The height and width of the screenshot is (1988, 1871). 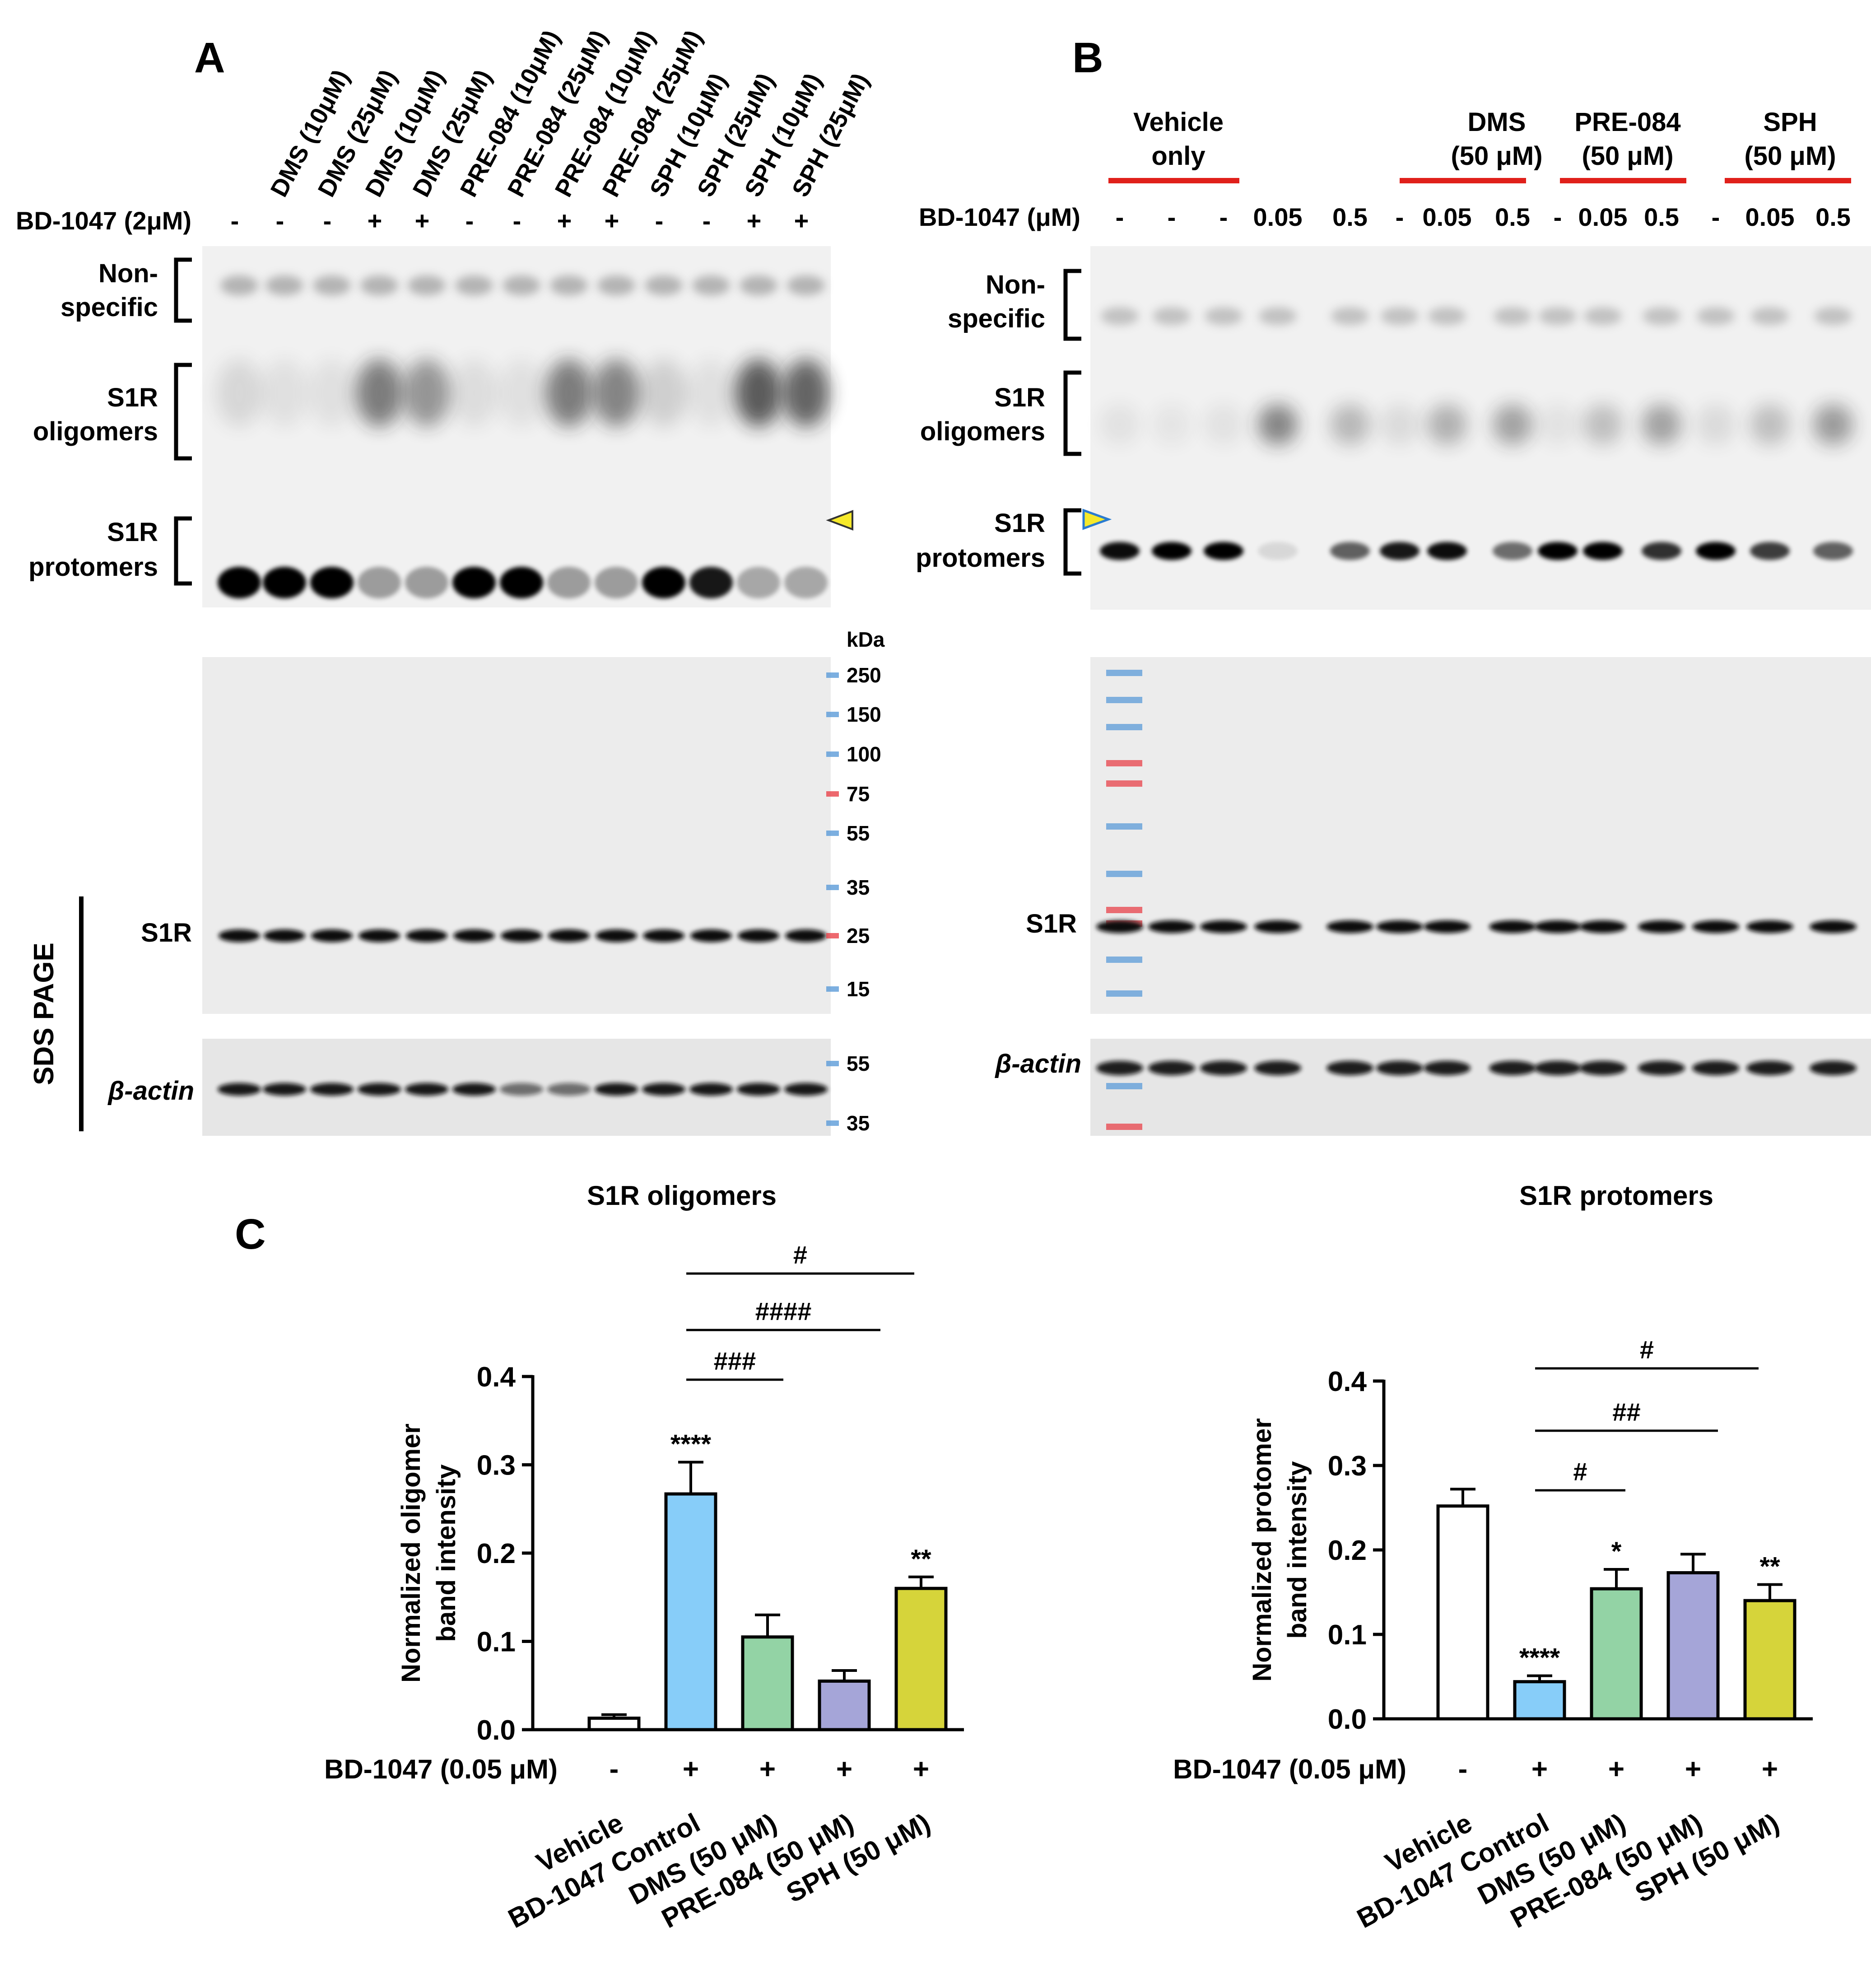 I want to click on panel-a-letter: A, so click(x=209, y=58).